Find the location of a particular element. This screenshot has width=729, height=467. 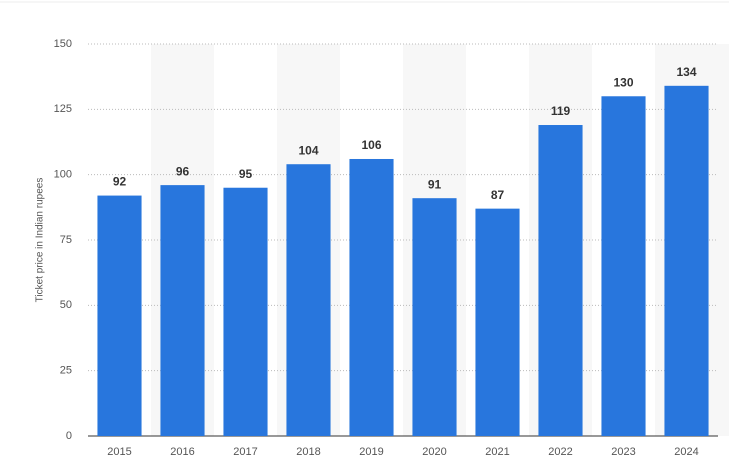

x-tick-label: 2020 is located at coordinates (434, 452).